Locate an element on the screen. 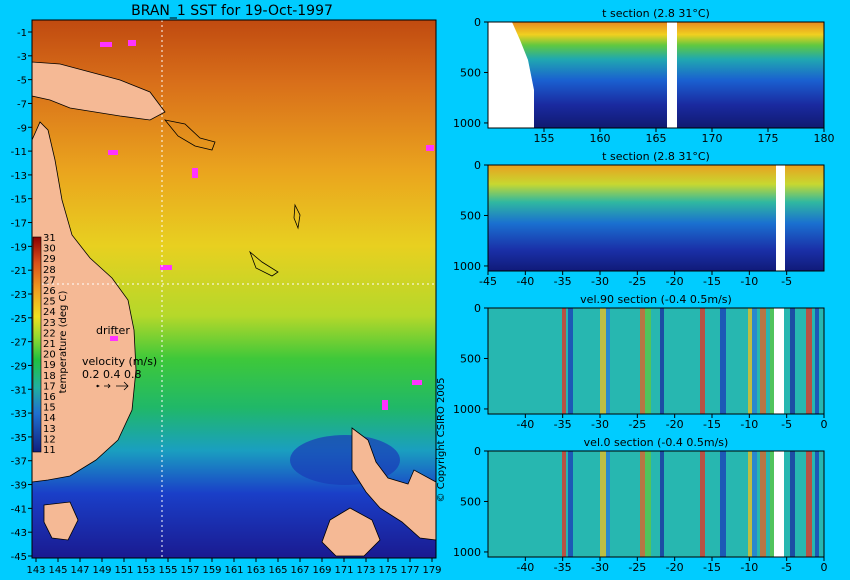 This screenshot has width=850, height=580. colorbar-tick-label: 19 is located at coordinates (49, 365).